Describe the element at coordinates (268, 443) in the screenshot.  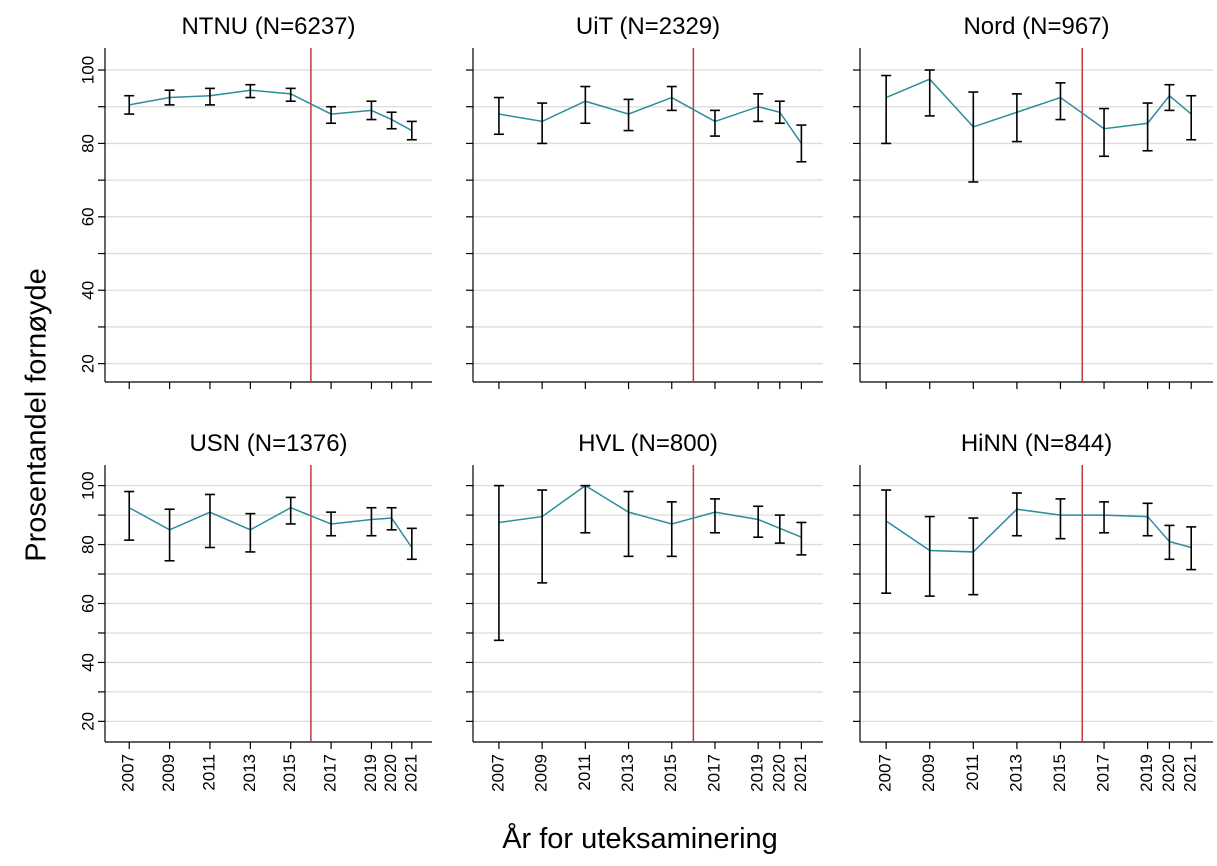
I see `panel-title: USN (N=1376)` at that location.